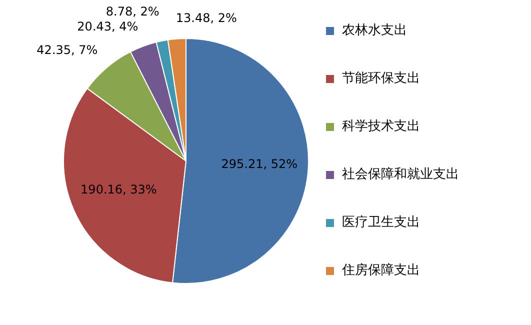  I want to click on data-label: 13.48, 2%, so click(206, 18).